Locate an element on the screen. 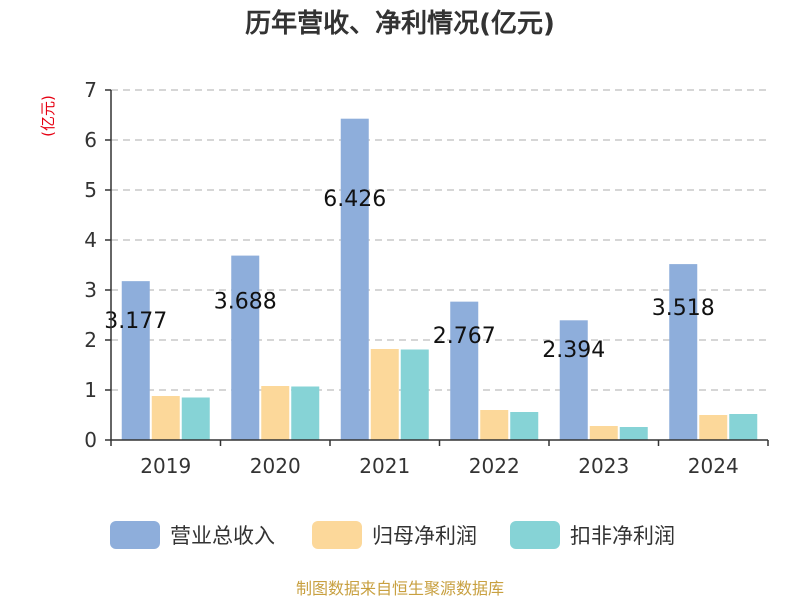 The height and width of the screenshot is (600, 800). legend: 营业总收入 归母净利润 扣非净利润 is located at coordinates (392, 535).